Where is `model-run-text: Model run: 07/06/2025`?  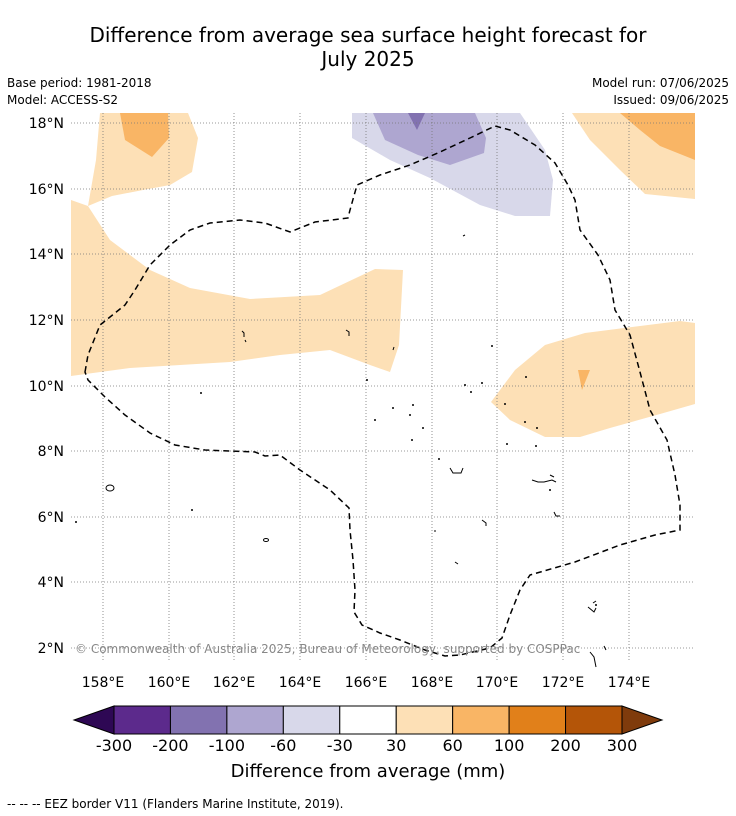
model-run-text: Model run: 07/06/2025 is located at coordinates (660, 83).